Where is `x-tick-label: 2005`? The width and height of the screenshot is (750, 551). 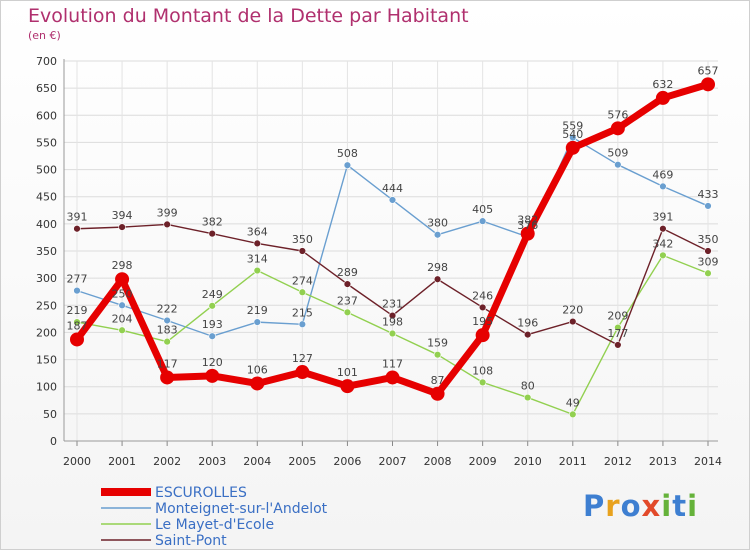
x-tick-label: 2005 is located at coordinates (302, 461).